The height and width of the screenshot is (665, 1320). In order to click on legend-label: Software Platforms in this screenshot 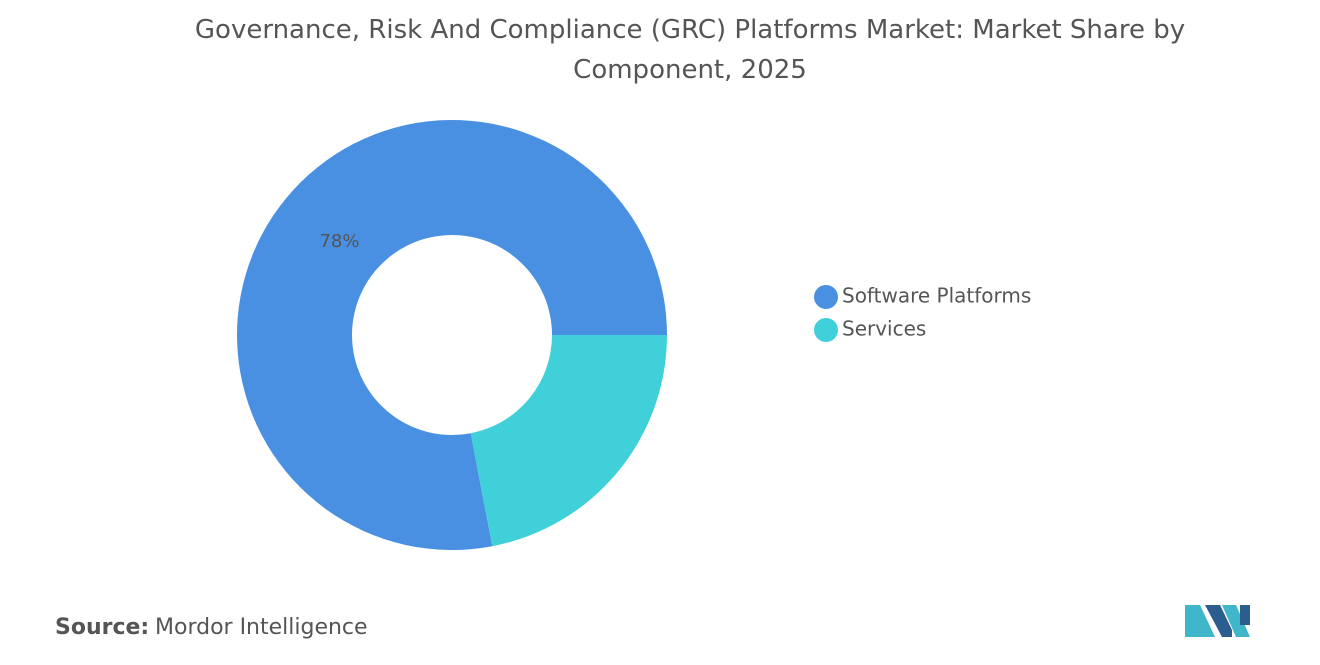, I will do `click(936, 296)`.